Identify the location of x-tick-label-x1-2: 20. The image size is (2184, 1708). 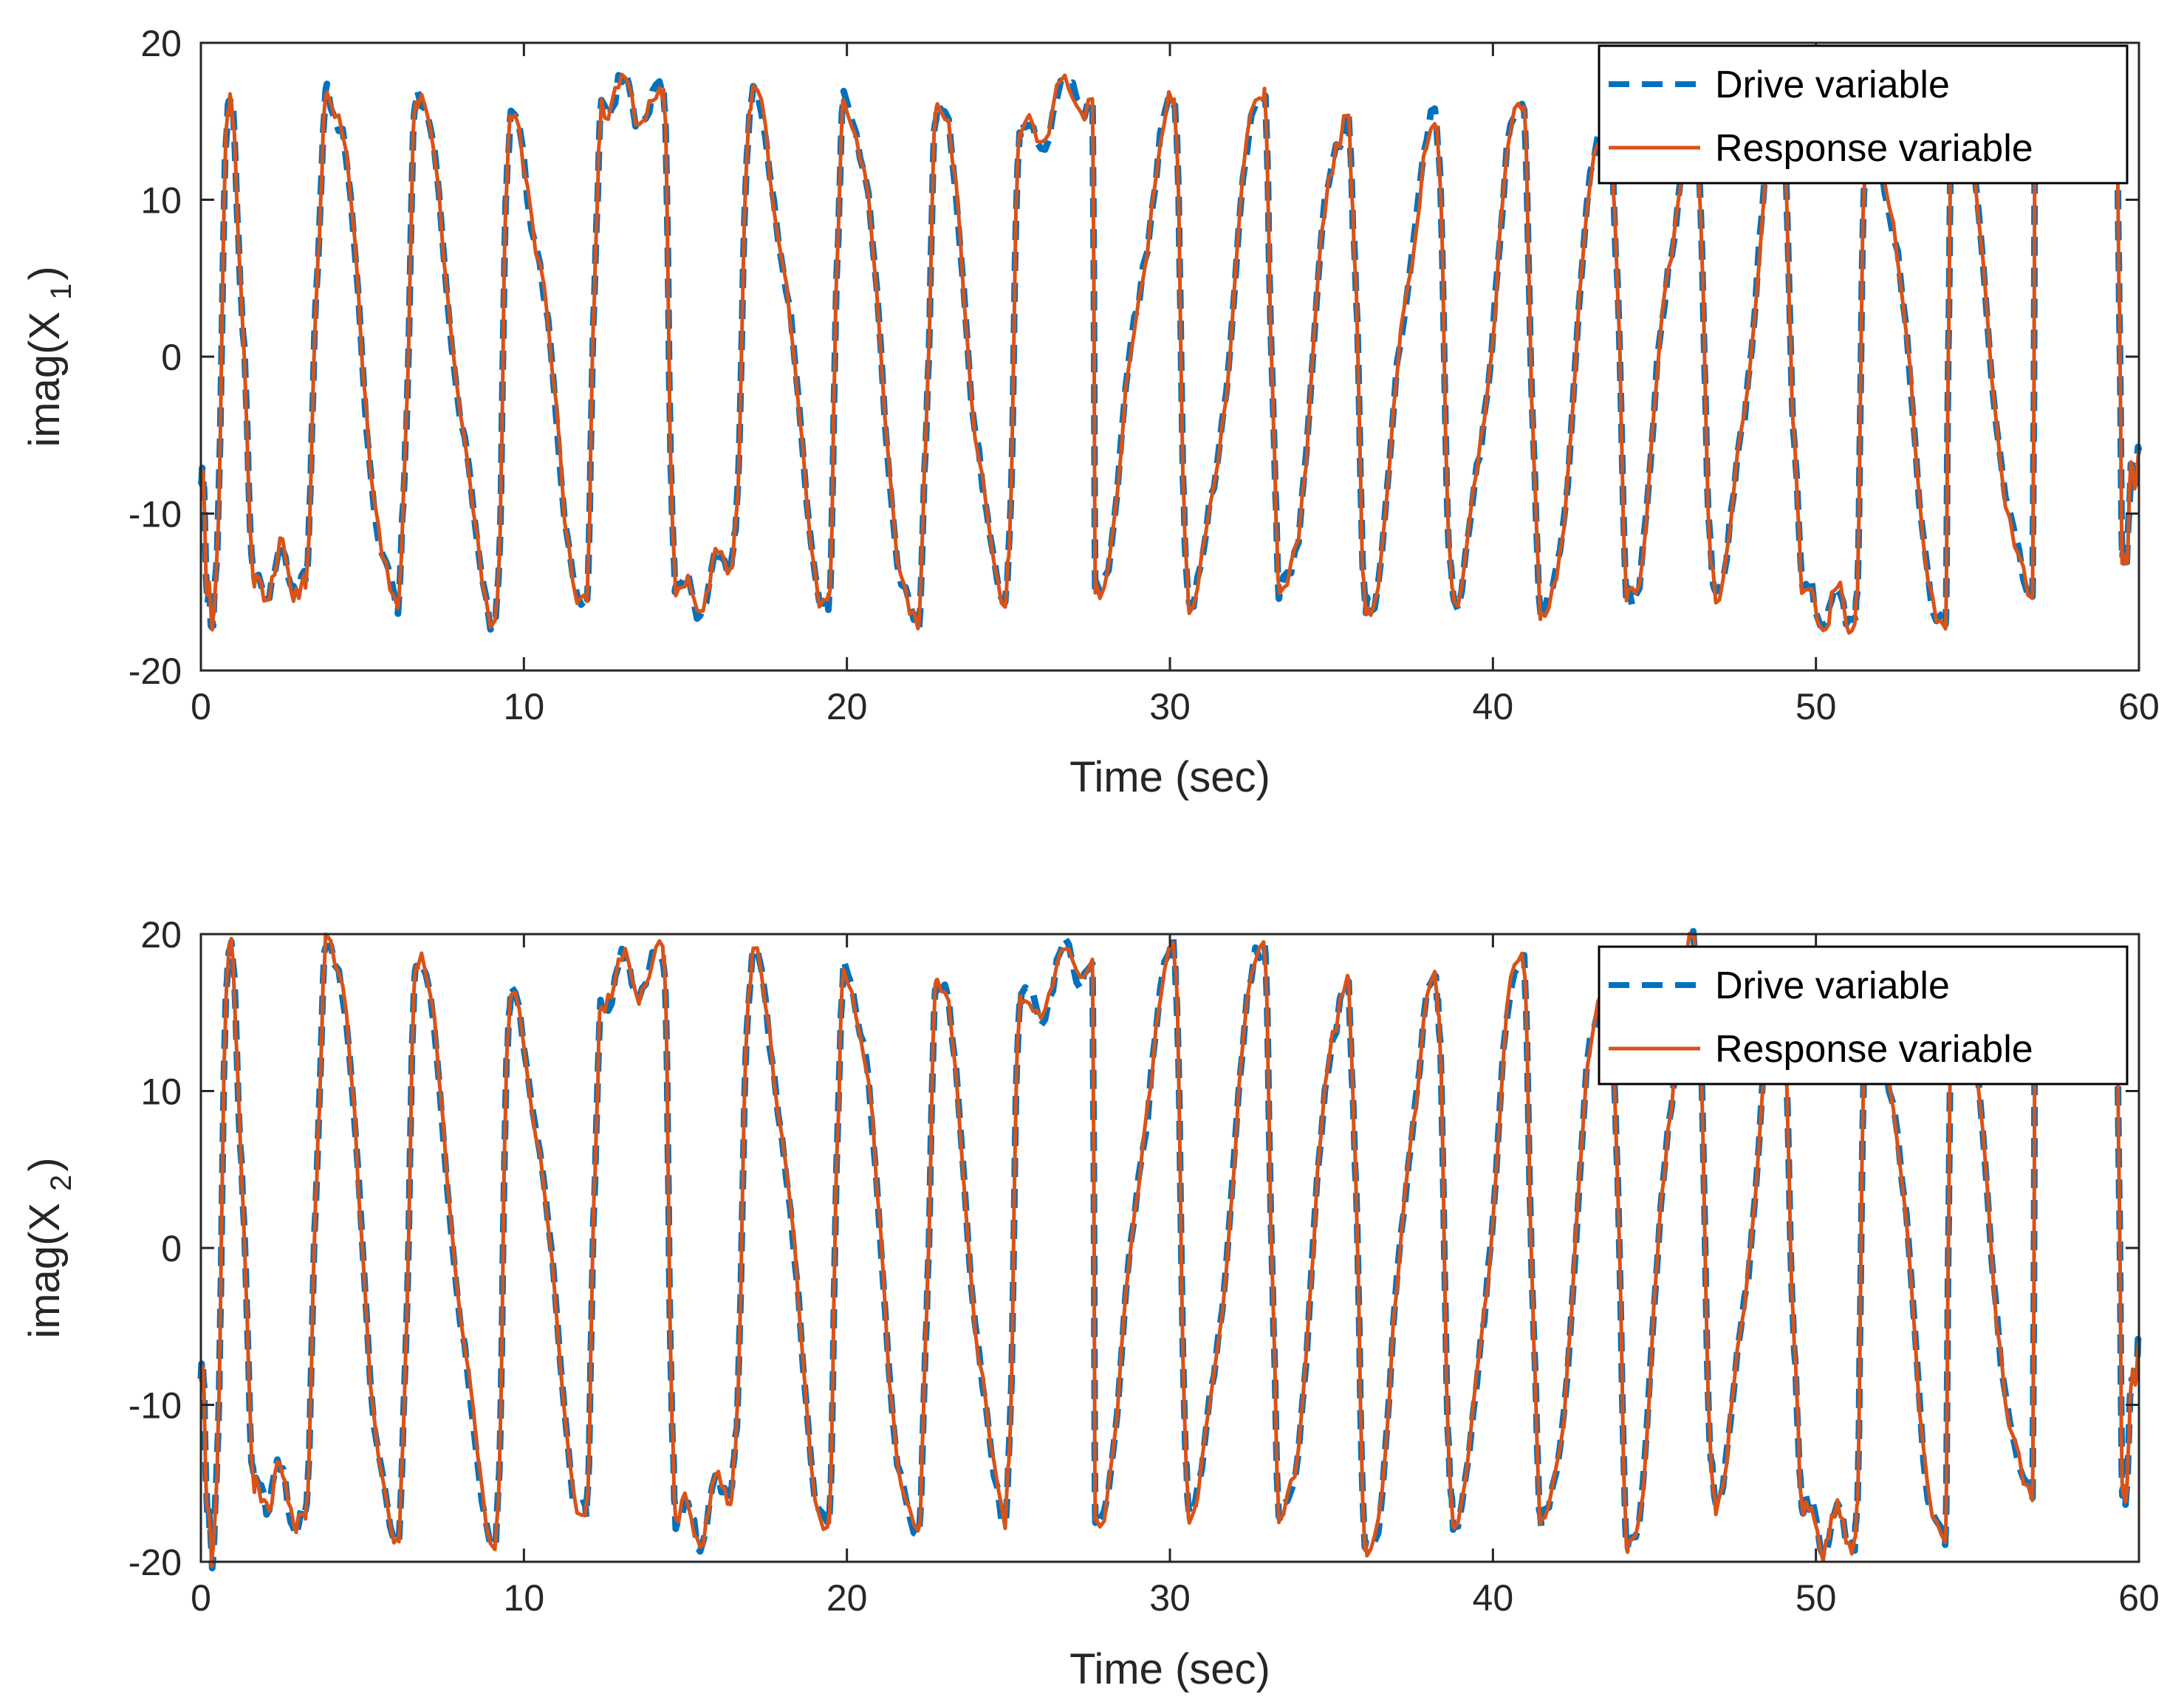
(847, 707).